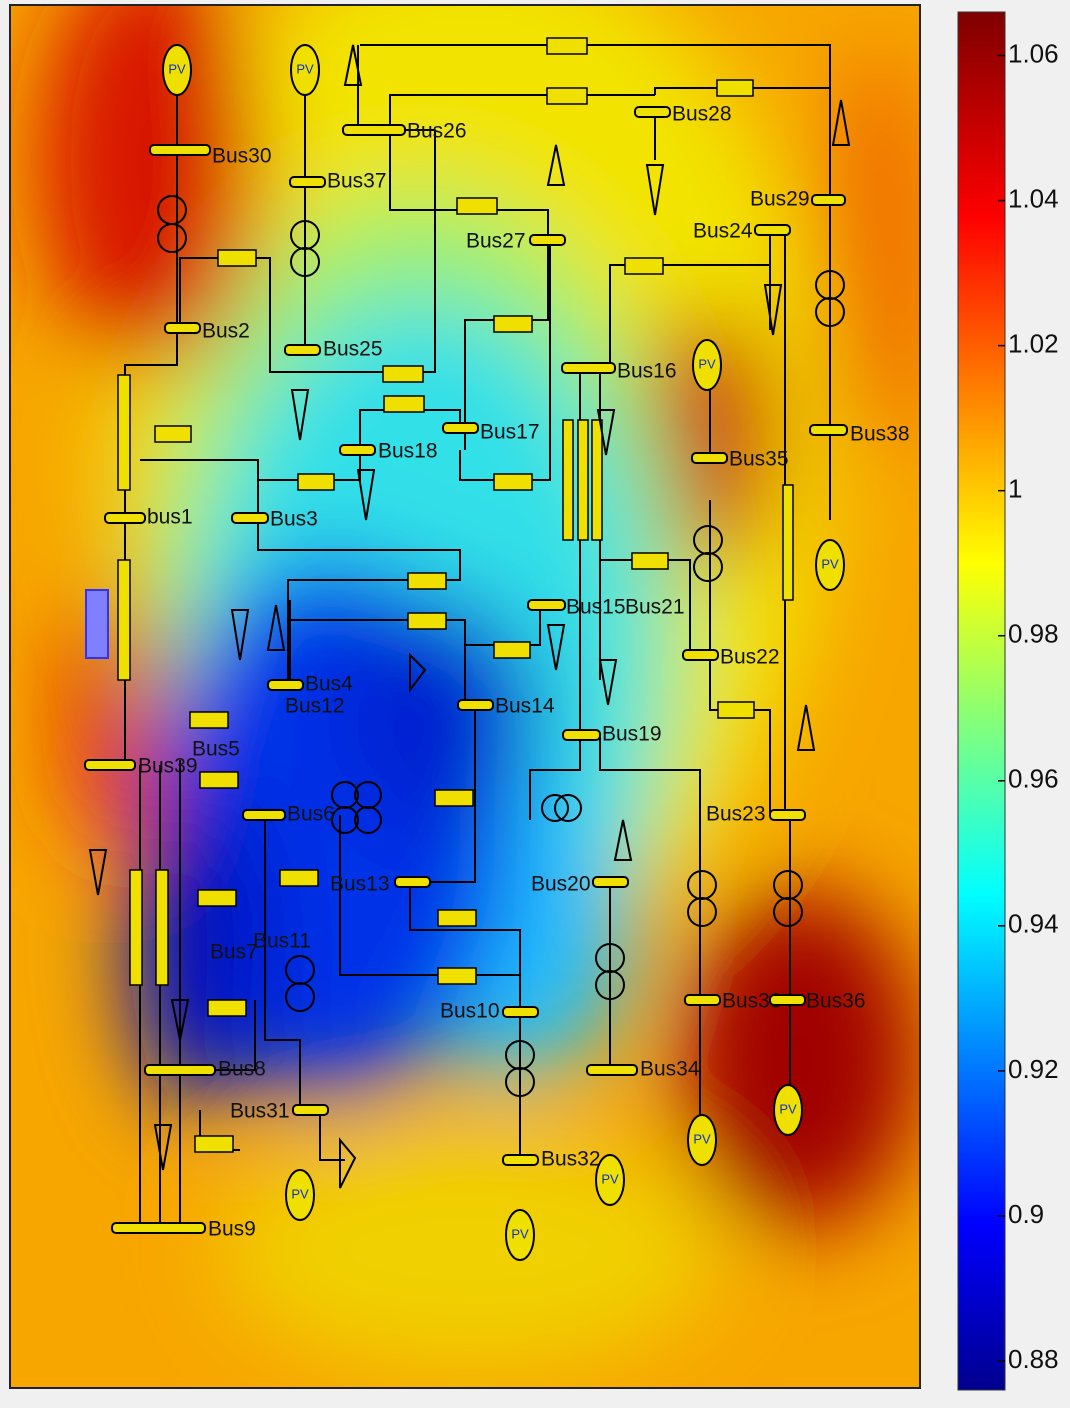  I want to click on colorbar-tick-label: 0.92, so click(1033, 1069).